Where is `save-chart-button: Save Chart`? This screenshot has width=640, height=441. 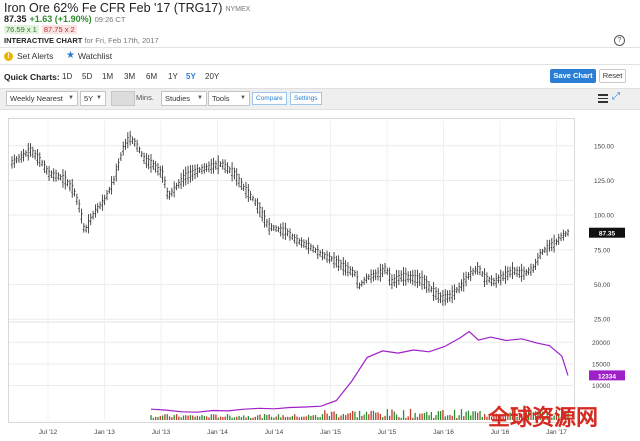
save-chart-button: Save Chart is located at coordinates (573, 76).